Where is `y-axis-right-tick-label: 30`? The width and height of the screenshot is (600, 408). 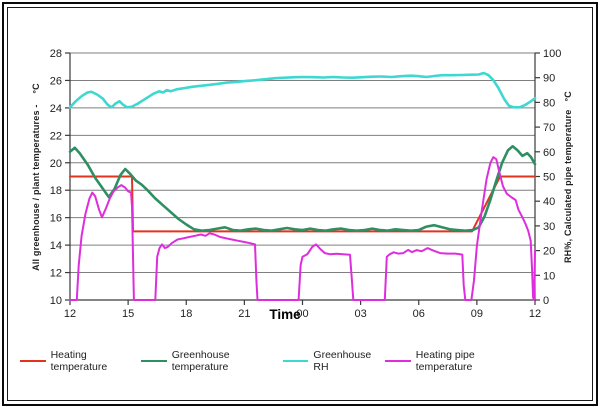 y-axis-right-tick-label: 30 is located at coordinates (549, 227).